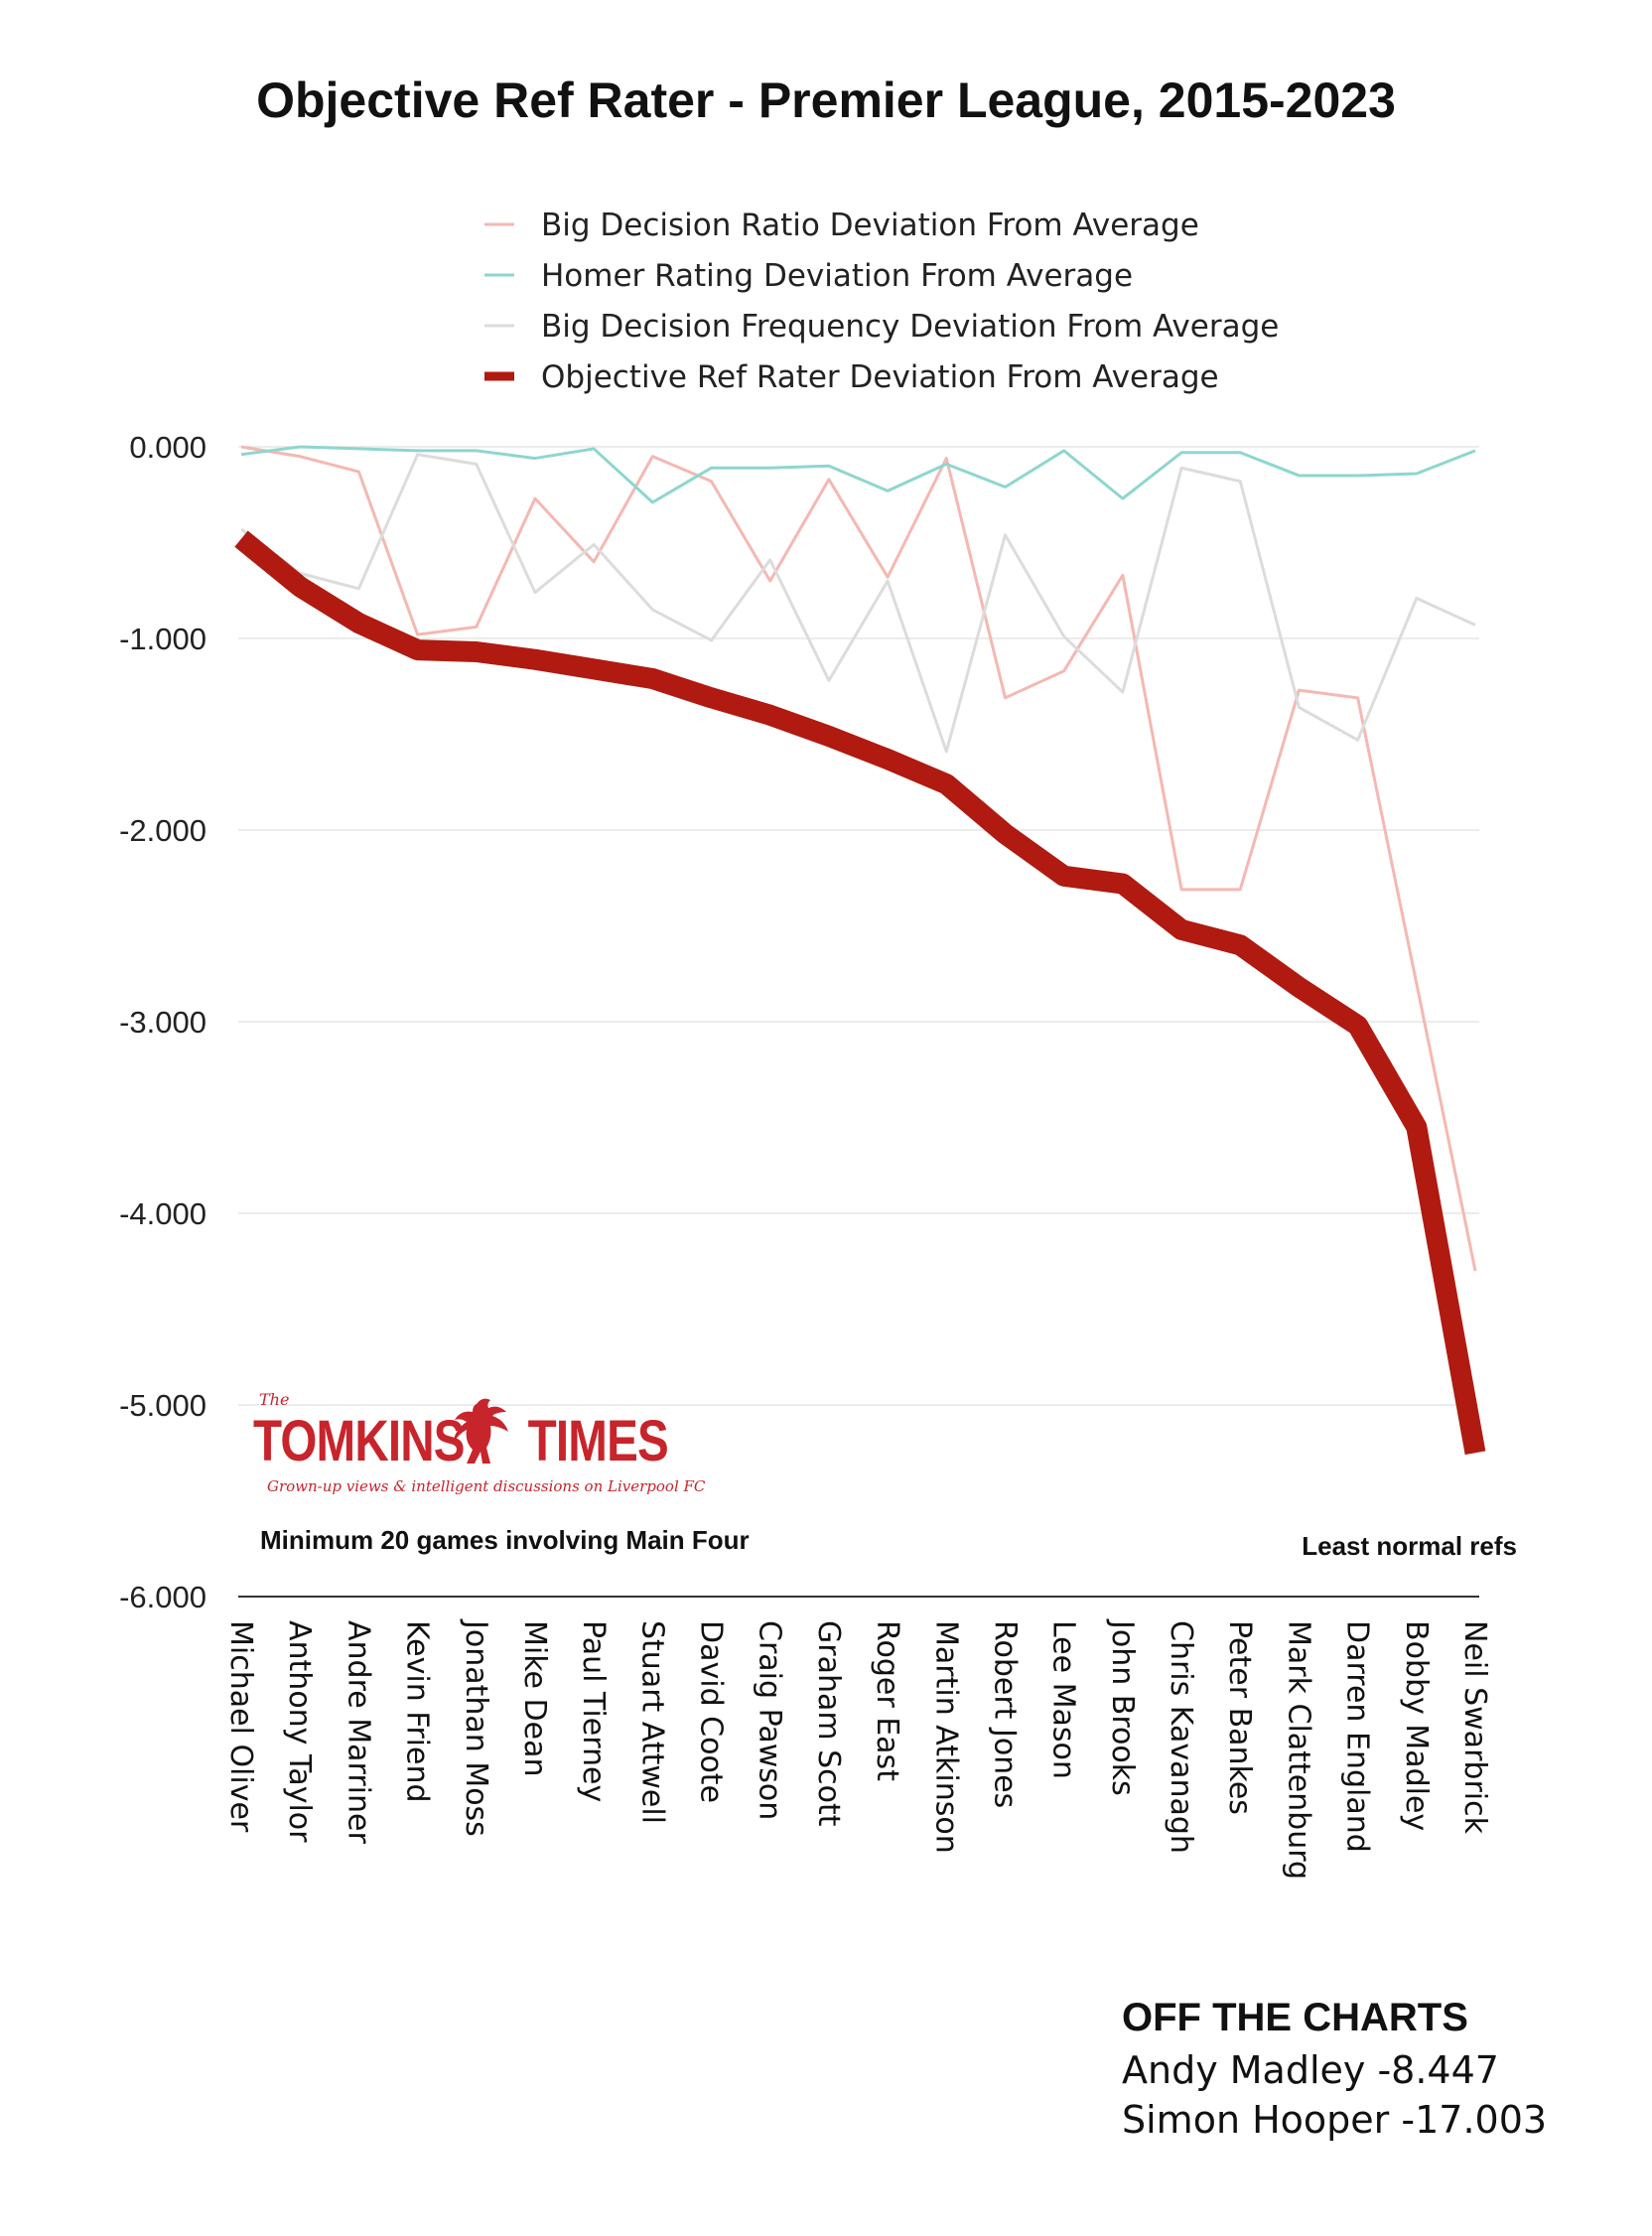  Describe the element at coordinates (946, 1737) in the screenshot. I see `x-tick-label: Martin Atkinson` at that location.